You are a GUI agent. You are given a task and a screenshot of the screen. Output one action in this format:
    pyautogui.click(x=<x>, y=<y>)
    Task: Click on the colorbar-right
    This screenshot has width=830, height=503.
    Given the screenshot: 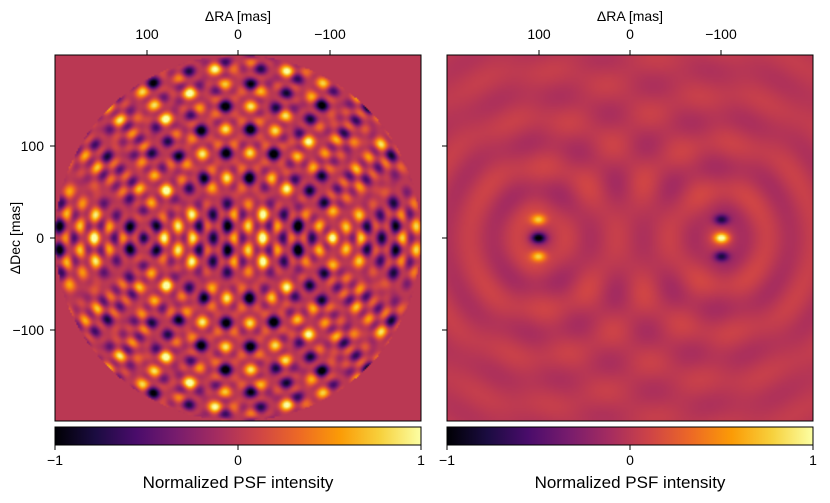 What is the action you would take?
    pyautogui.click(x=630, y=436)
    